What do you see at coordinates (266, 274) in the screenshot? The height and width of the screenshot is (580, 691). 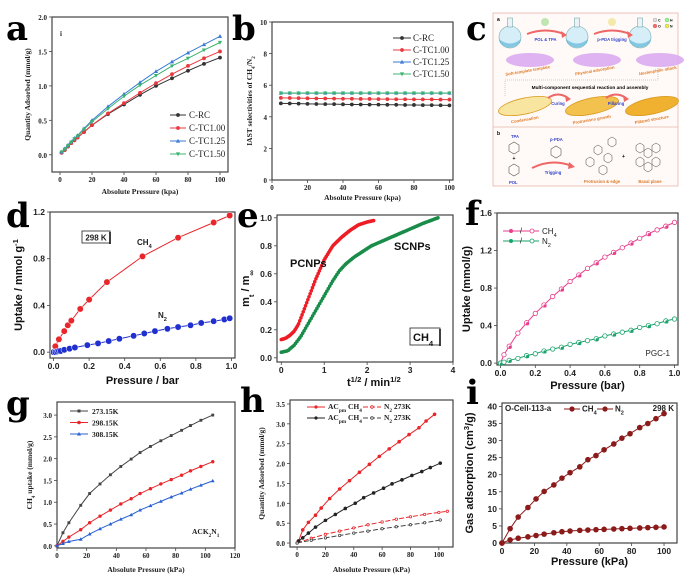 I see `y-tick-label: 0.6` at bounding box center [266, 274].